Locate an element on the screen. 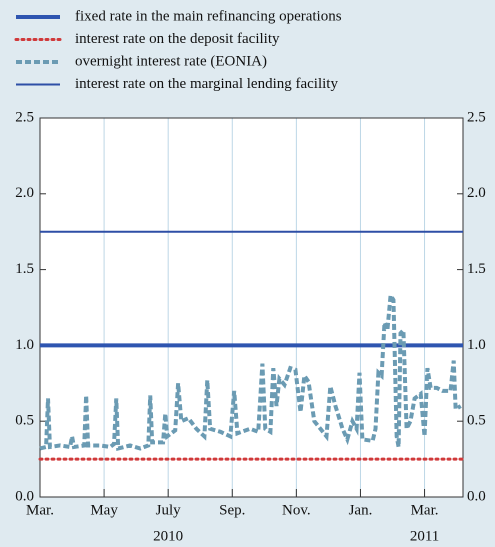 This screenshot has height=547, width=495. y2-tick-label: 2.5 is located at coordinates (476, 117).